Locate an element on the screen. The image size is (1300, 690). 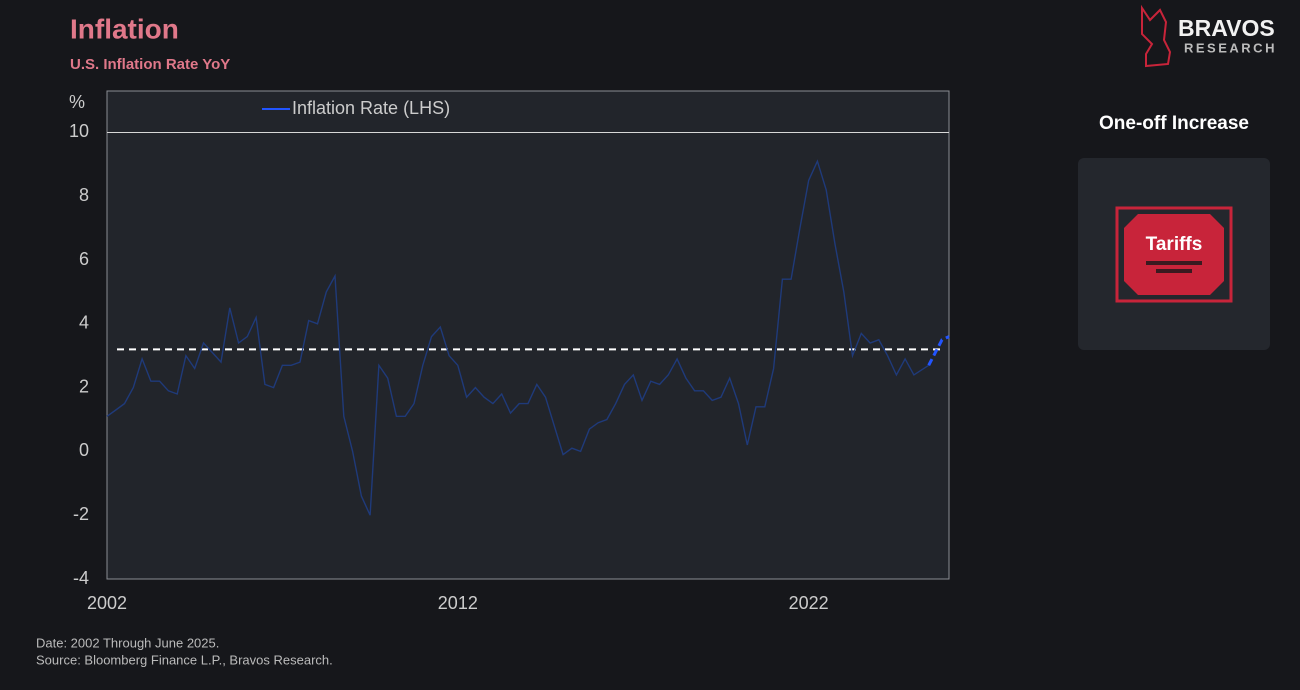
ticket is located at coordinates (1174, 254).